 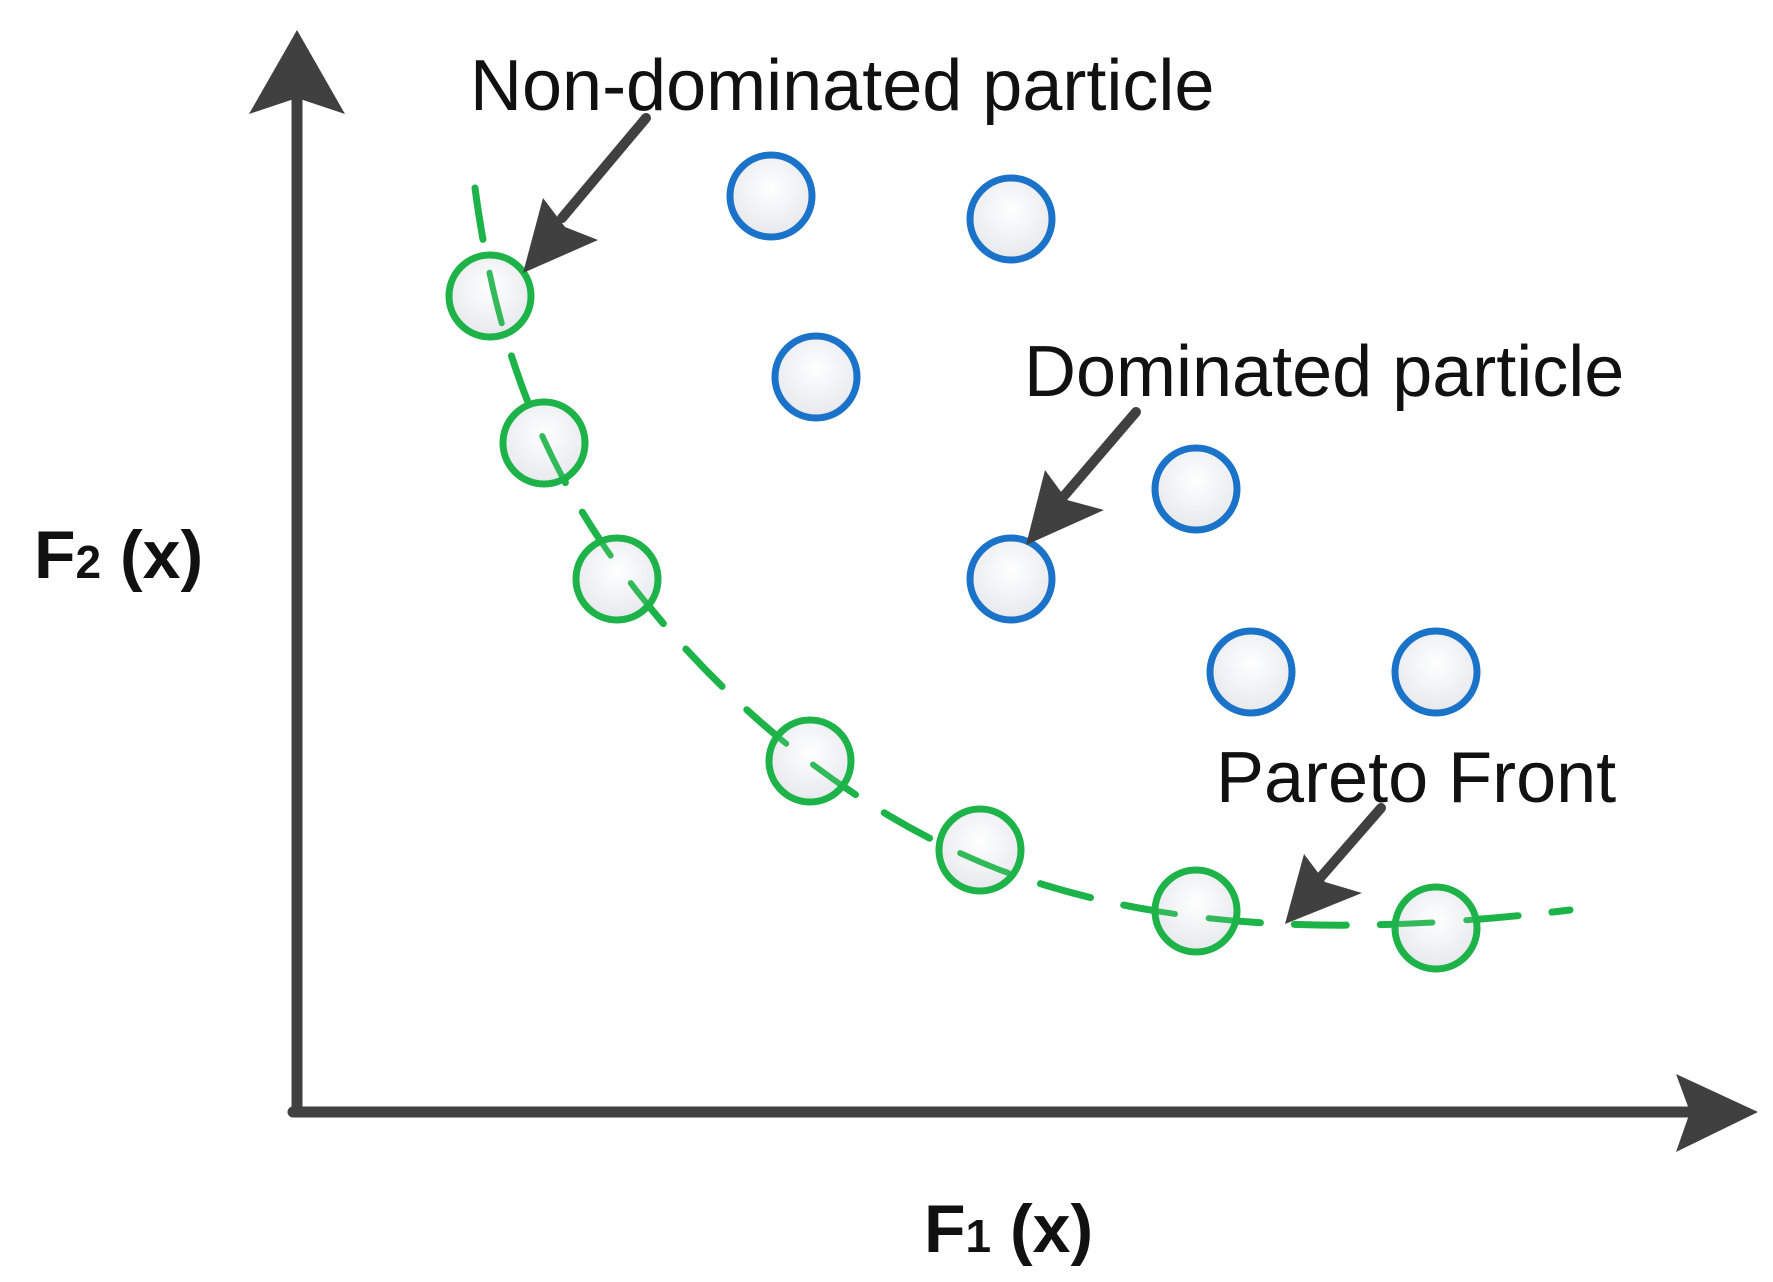 What do you see at coordinates (1324, 372) in the screenshot?
I see `dominated-label: Dominated particle` at bounding box center [1324, 372].